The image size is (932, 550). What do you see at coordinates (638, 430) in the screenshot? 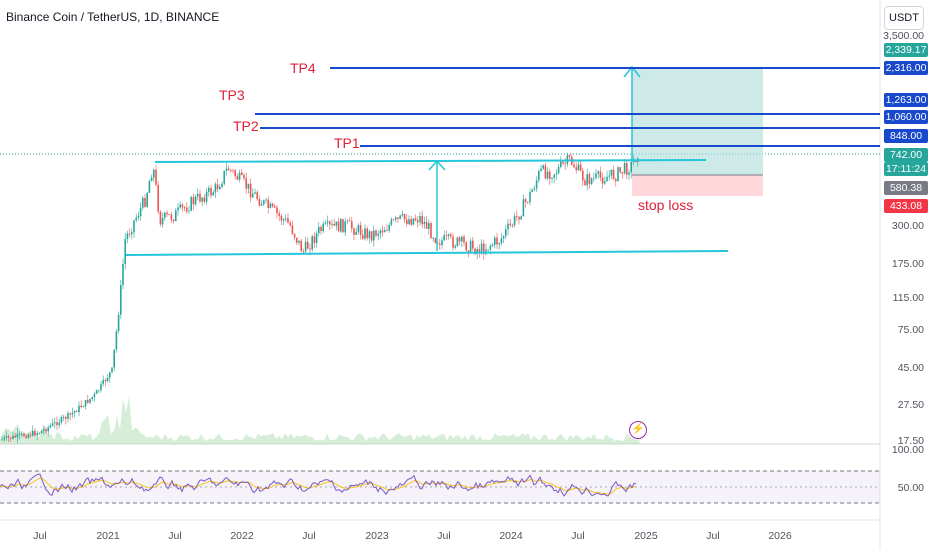
I see `lightning-bolt-icon: ⚡` at bounding box center [638, 430].